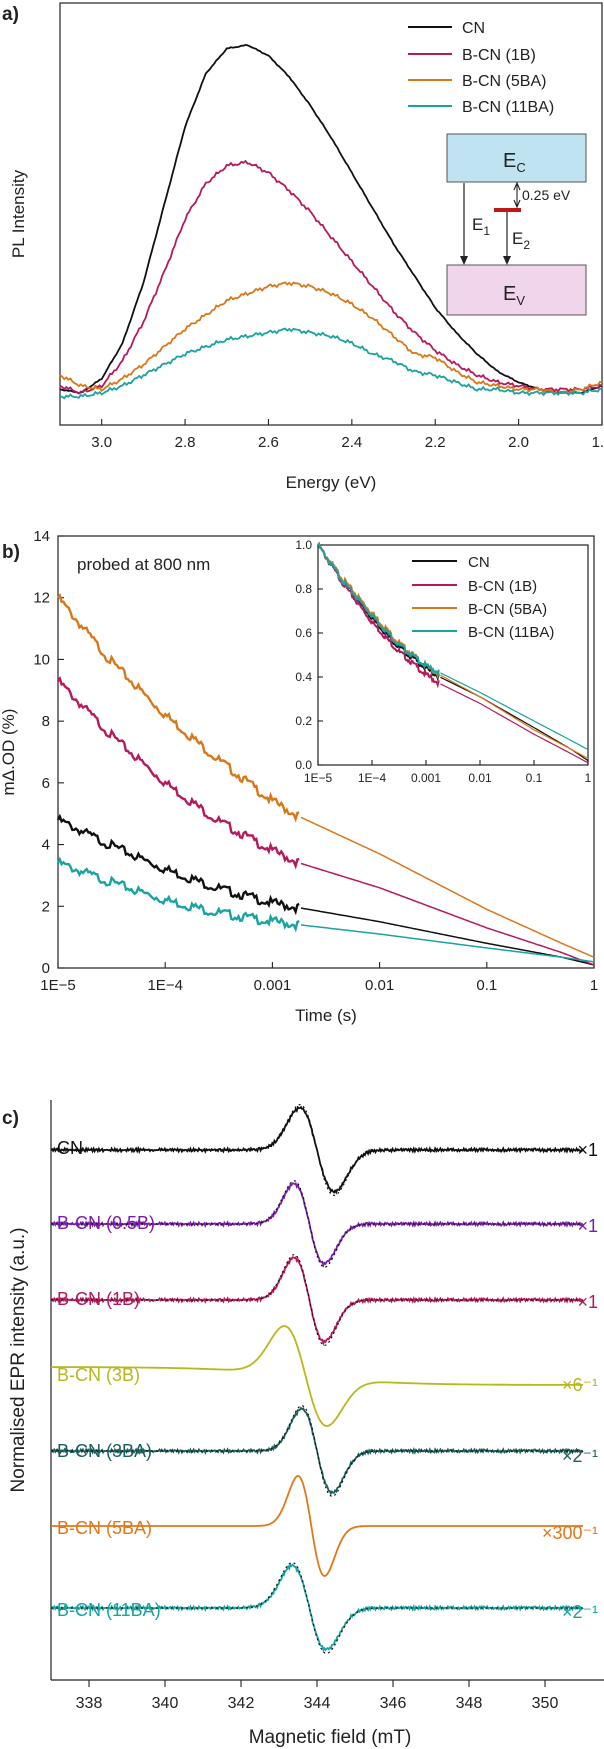  Describe the element at coordinates (511, 632) in the screenshot. I see `inset-legend-label-b-cn-11ba: B-CN (11BA)` at that location.